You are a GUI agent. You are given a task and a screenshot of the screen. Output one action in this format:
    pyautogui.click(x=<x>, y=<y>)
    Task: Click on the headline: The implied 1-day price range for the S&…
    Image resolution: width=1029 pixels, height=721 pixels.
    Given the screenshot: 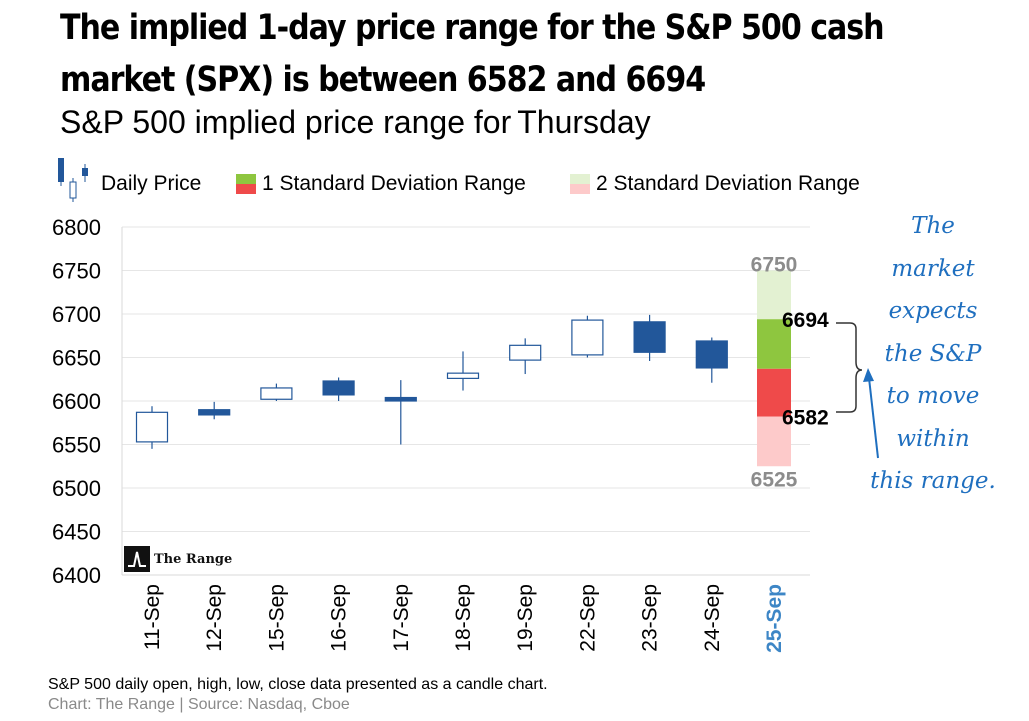 What is the action you would take?
    pyautogui.click(x=473, y=54)
    